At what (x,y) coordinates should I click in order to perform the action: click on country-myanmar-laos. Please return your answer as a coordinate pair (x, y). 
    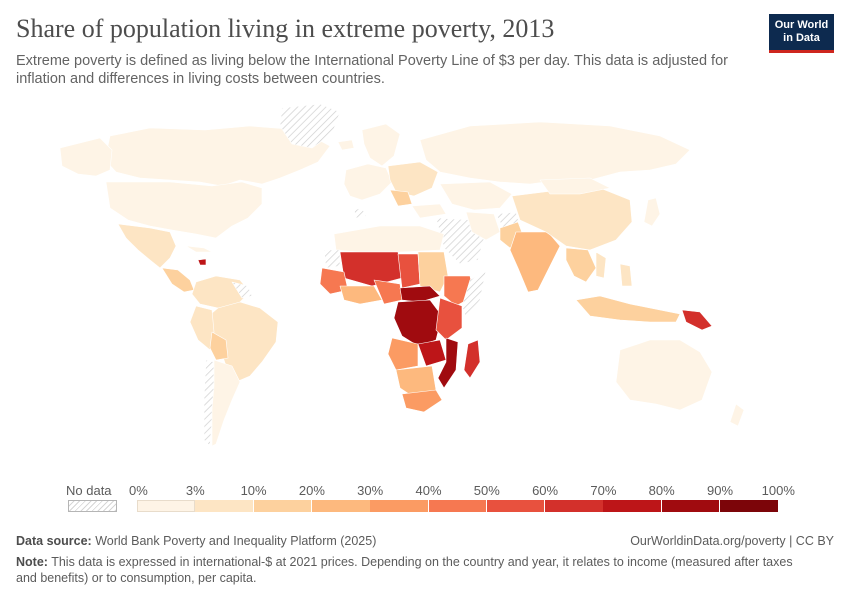
    Looking at the image, I should click on (581, 265).